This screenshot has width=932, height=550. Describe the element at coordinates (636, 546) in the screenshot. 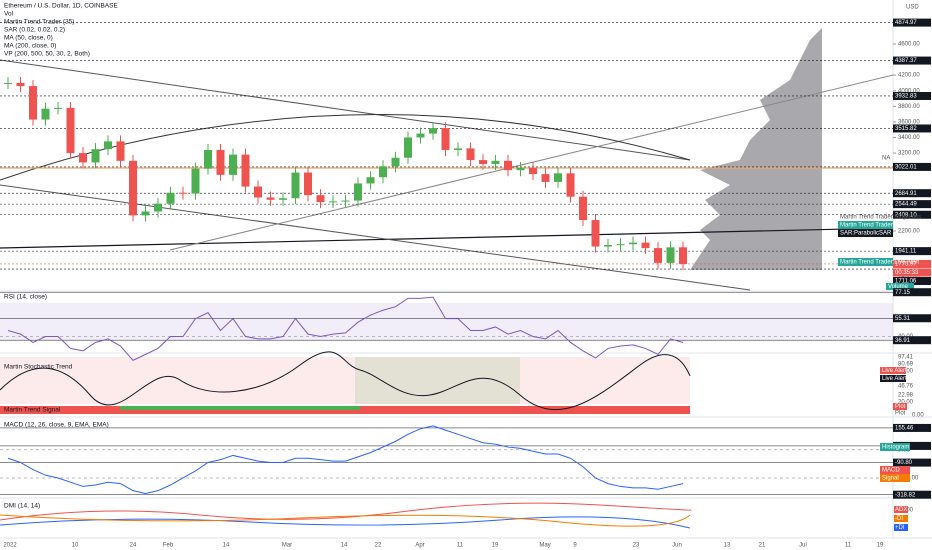

I see `x-tick-label: 23` at that location.